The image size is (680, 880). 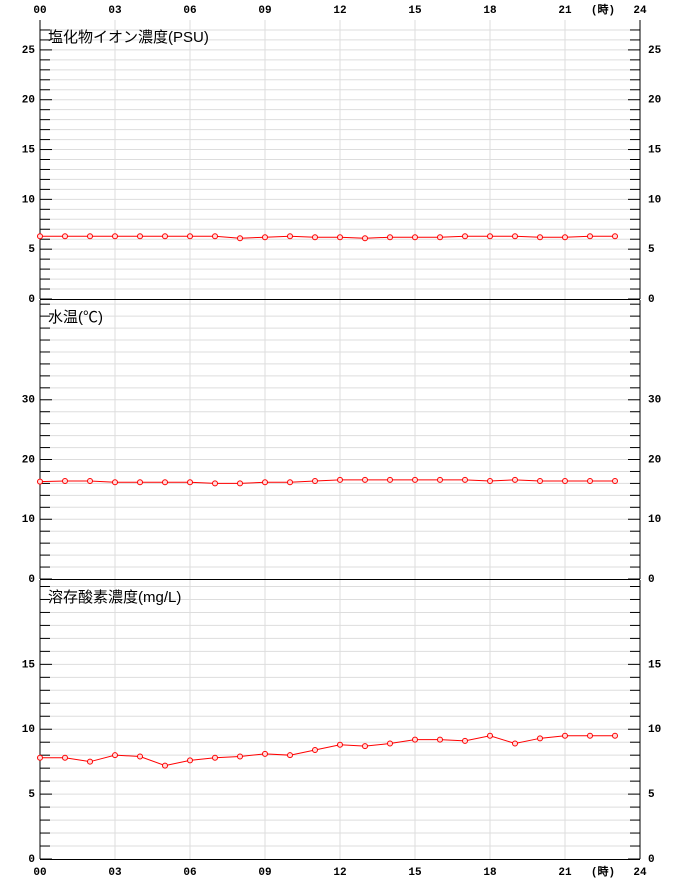 I want to click on data-line, so click(x=327, y=481).